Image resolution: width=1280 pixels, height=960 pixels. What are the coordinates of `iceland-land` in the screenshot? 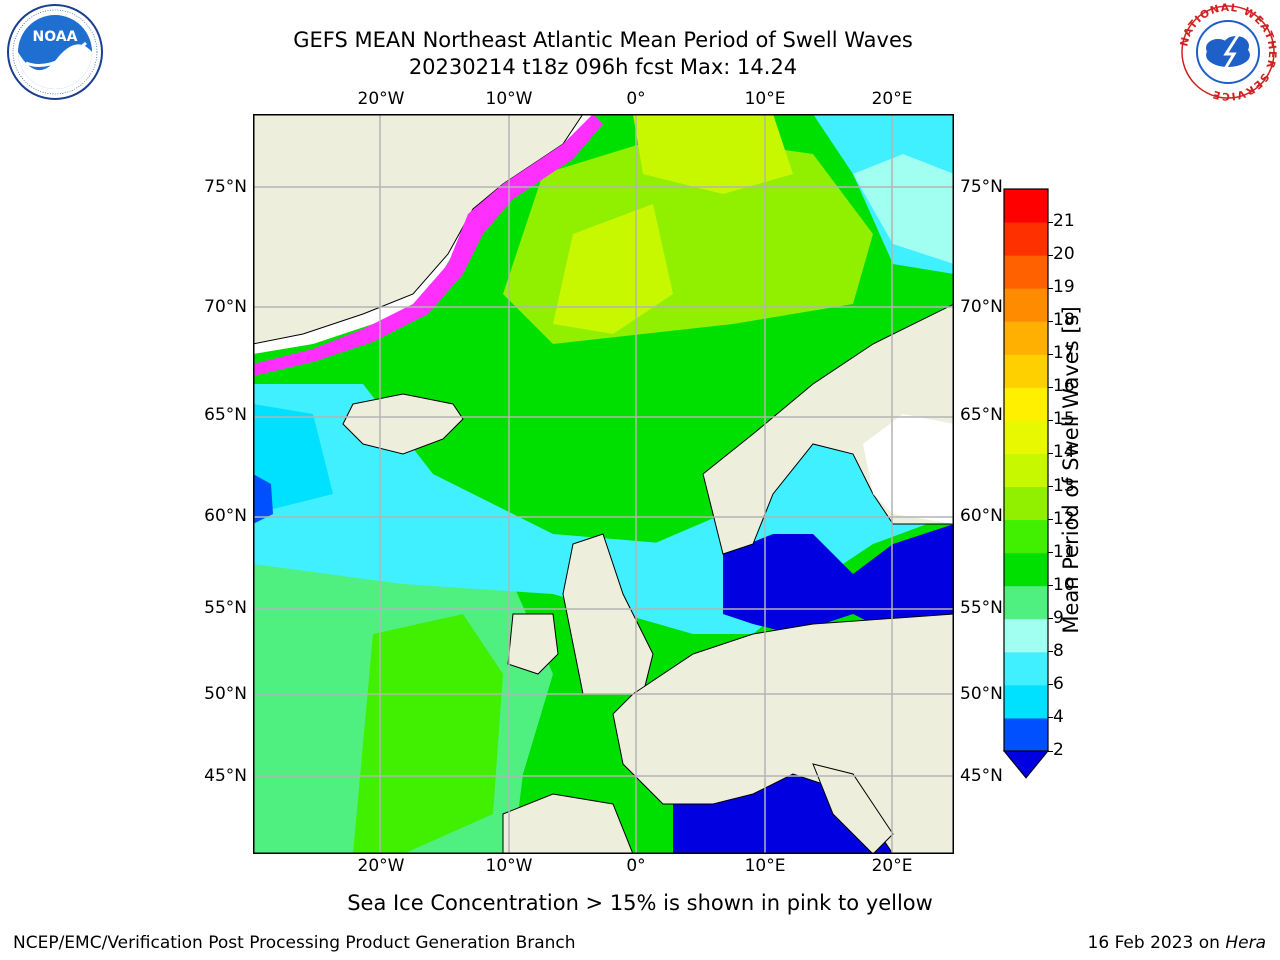 It's located at (403, 424).